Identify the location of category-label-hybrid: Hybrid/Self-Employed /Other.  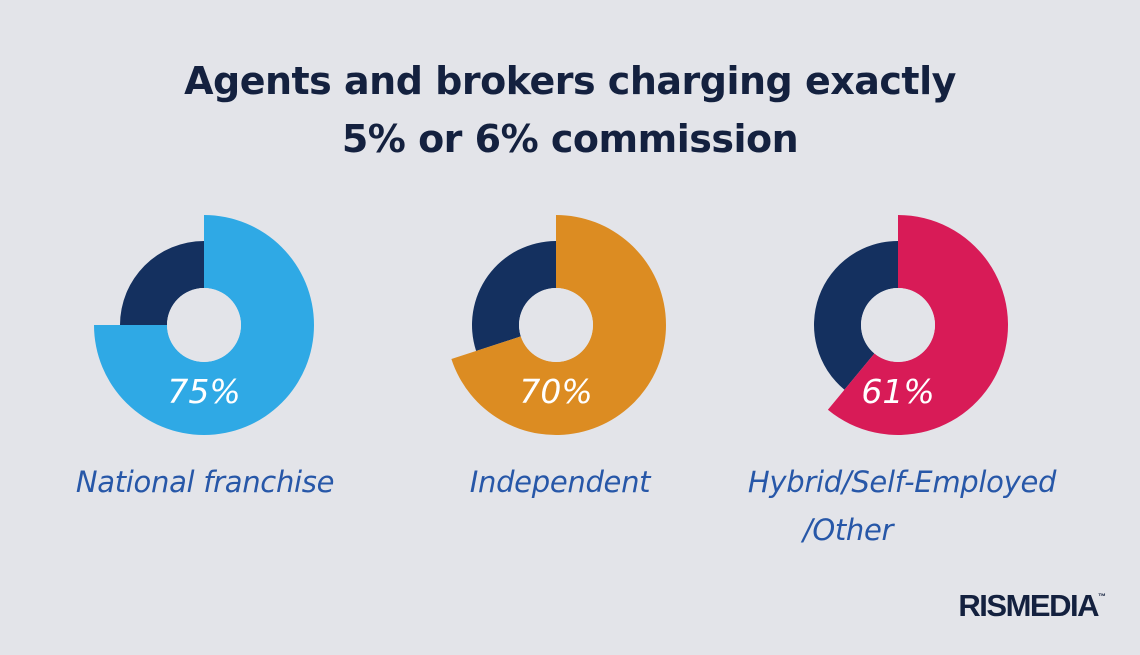
(902, 506).